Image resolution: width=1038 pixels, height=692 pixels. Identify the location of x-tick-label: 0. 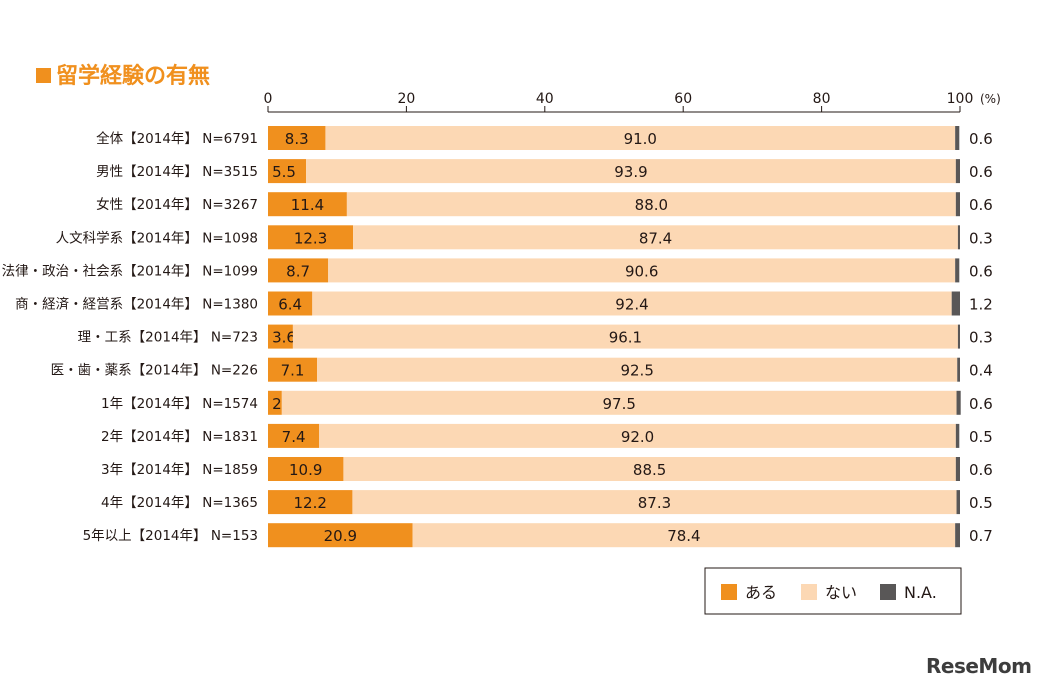
(268, 99).